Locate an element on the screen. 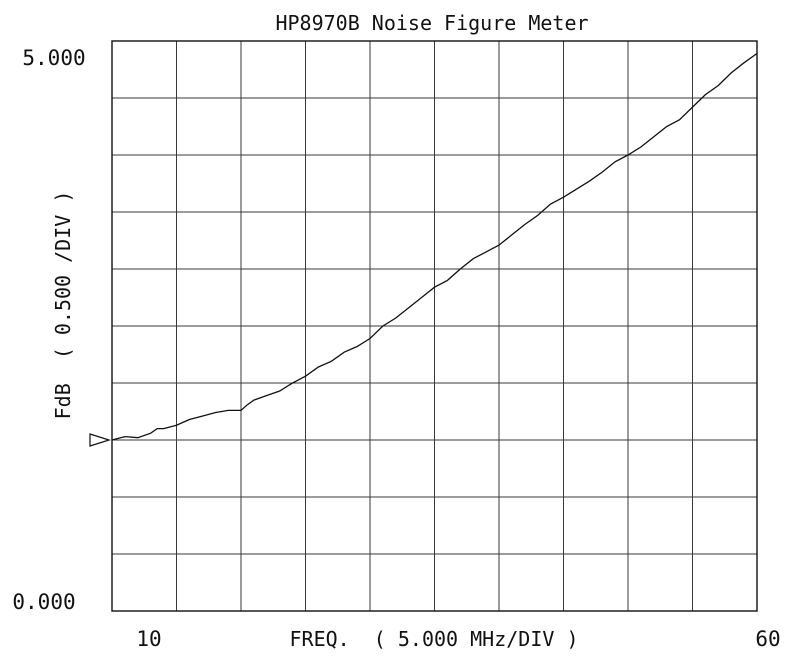 This screenshot has width=785, height=657. y-axis-label: FdB ( 0.500 /DIV ) is located at coordinates (63, 305).